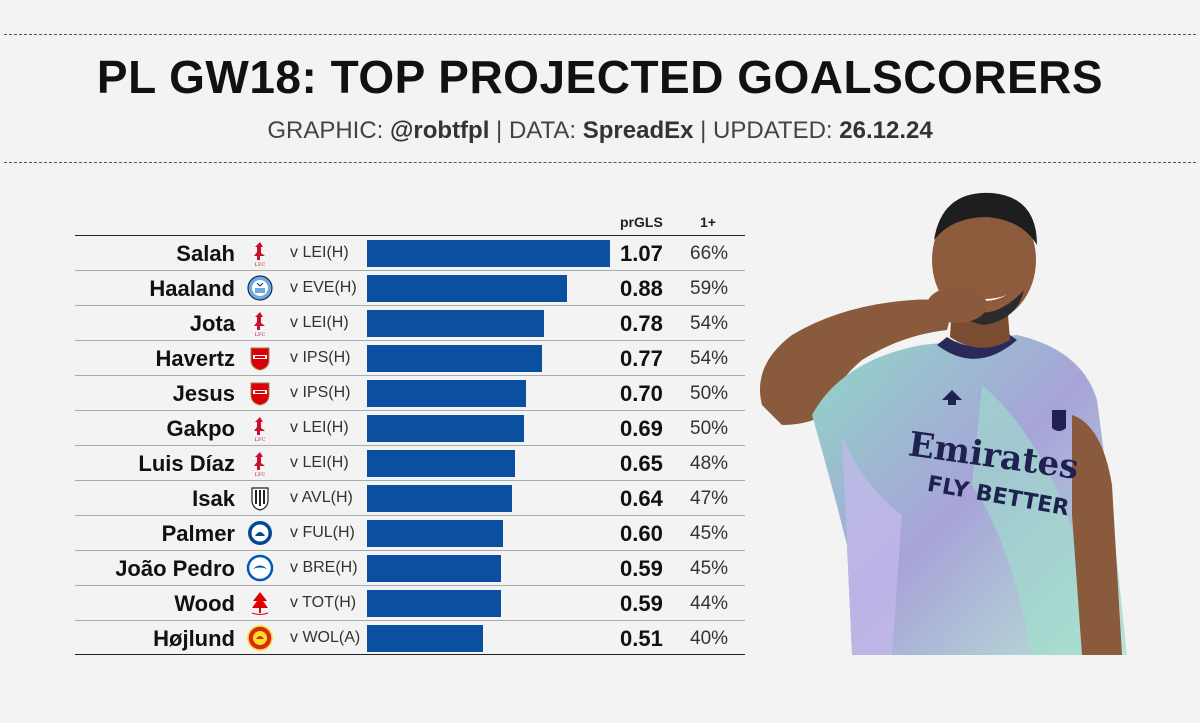 The image size is (1200, 723). Describe the element at coordinates (600, 162) in the screenshot. I see `bottom-divider` at that location.